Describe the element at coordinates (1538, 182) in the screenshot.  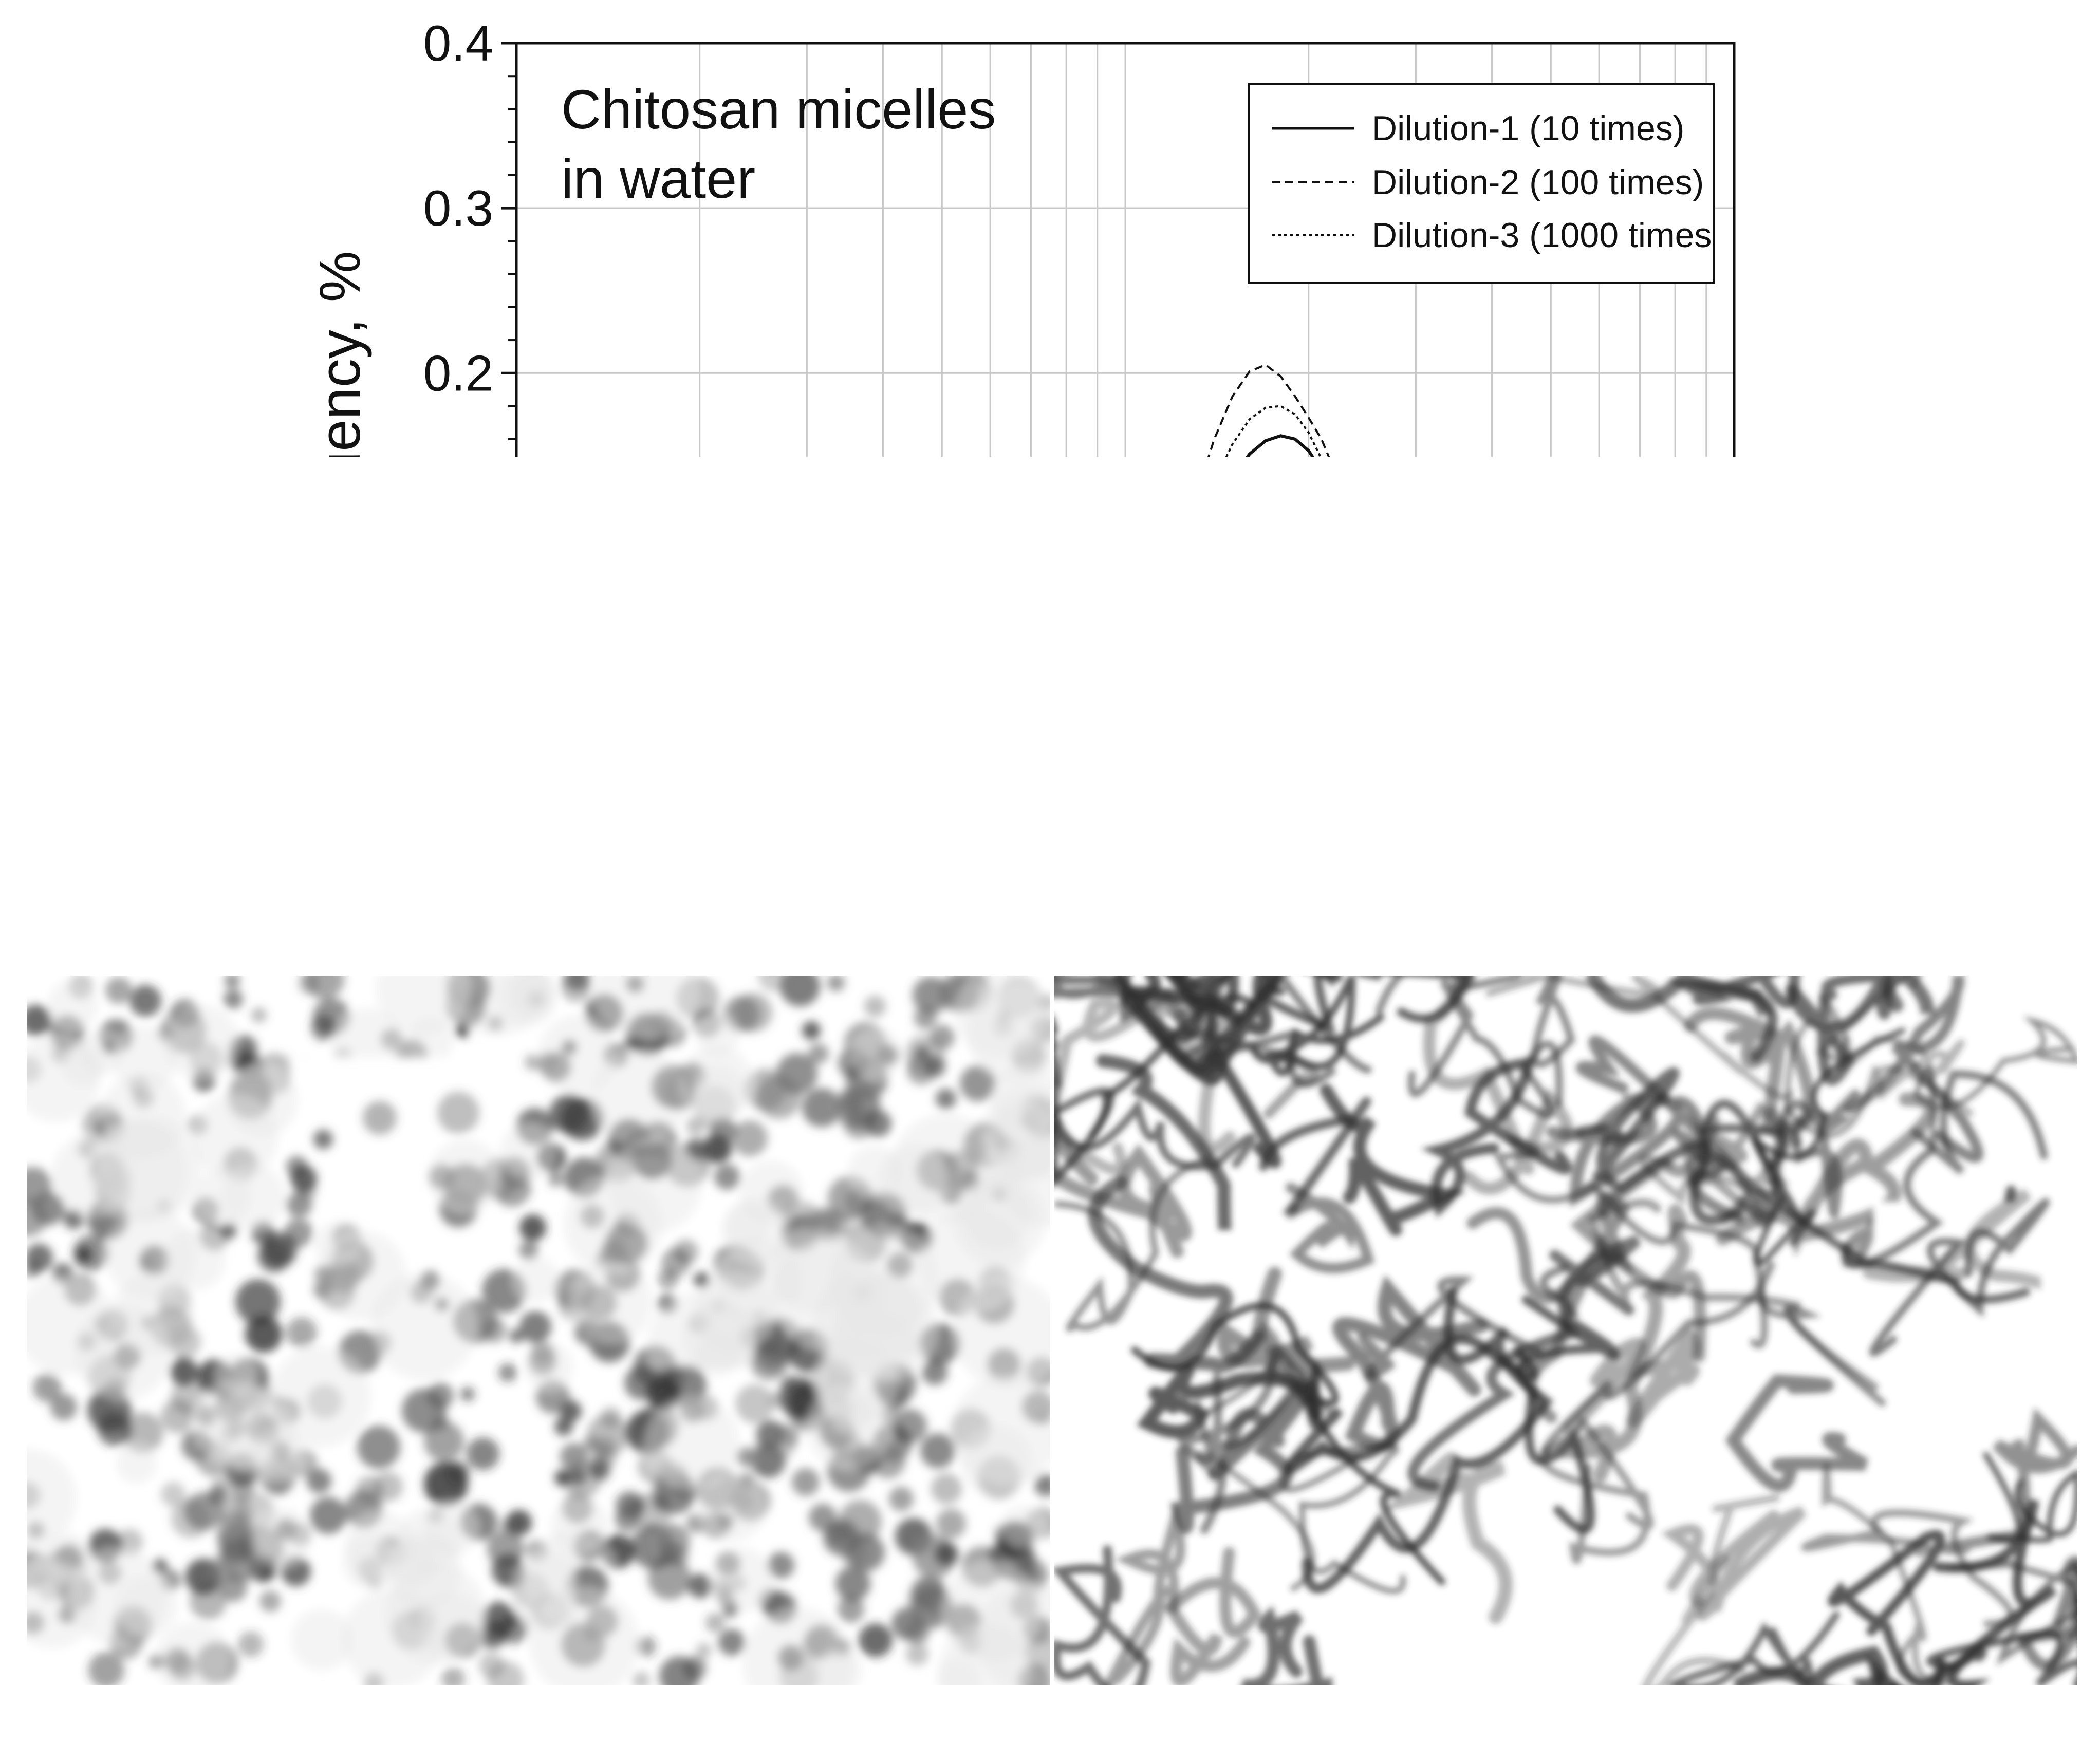
I see `legend-label-dilution-2: Dilution-2 (100 times)` at that location.